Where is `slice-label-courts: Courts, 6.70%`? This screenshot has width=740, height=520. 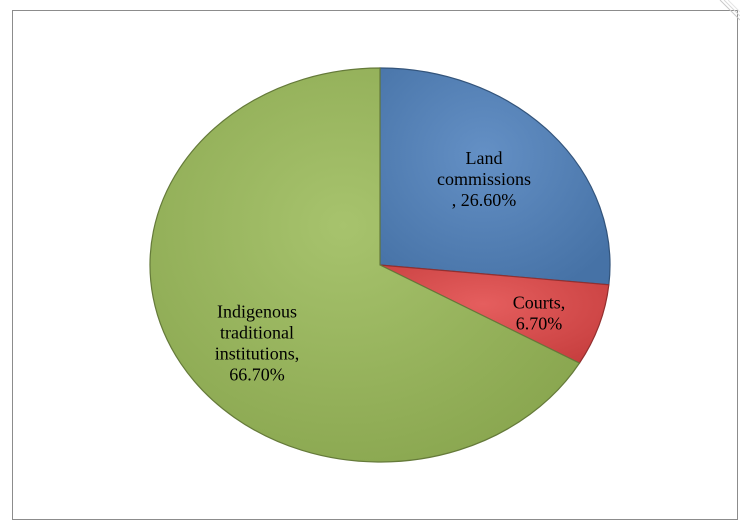
slice-label-courts: Courts, 6.70% is located at coordinates (539, 313).